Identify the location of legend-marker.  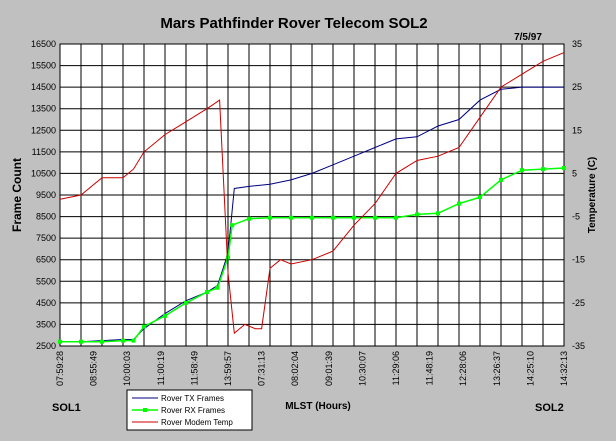
(145, 410).